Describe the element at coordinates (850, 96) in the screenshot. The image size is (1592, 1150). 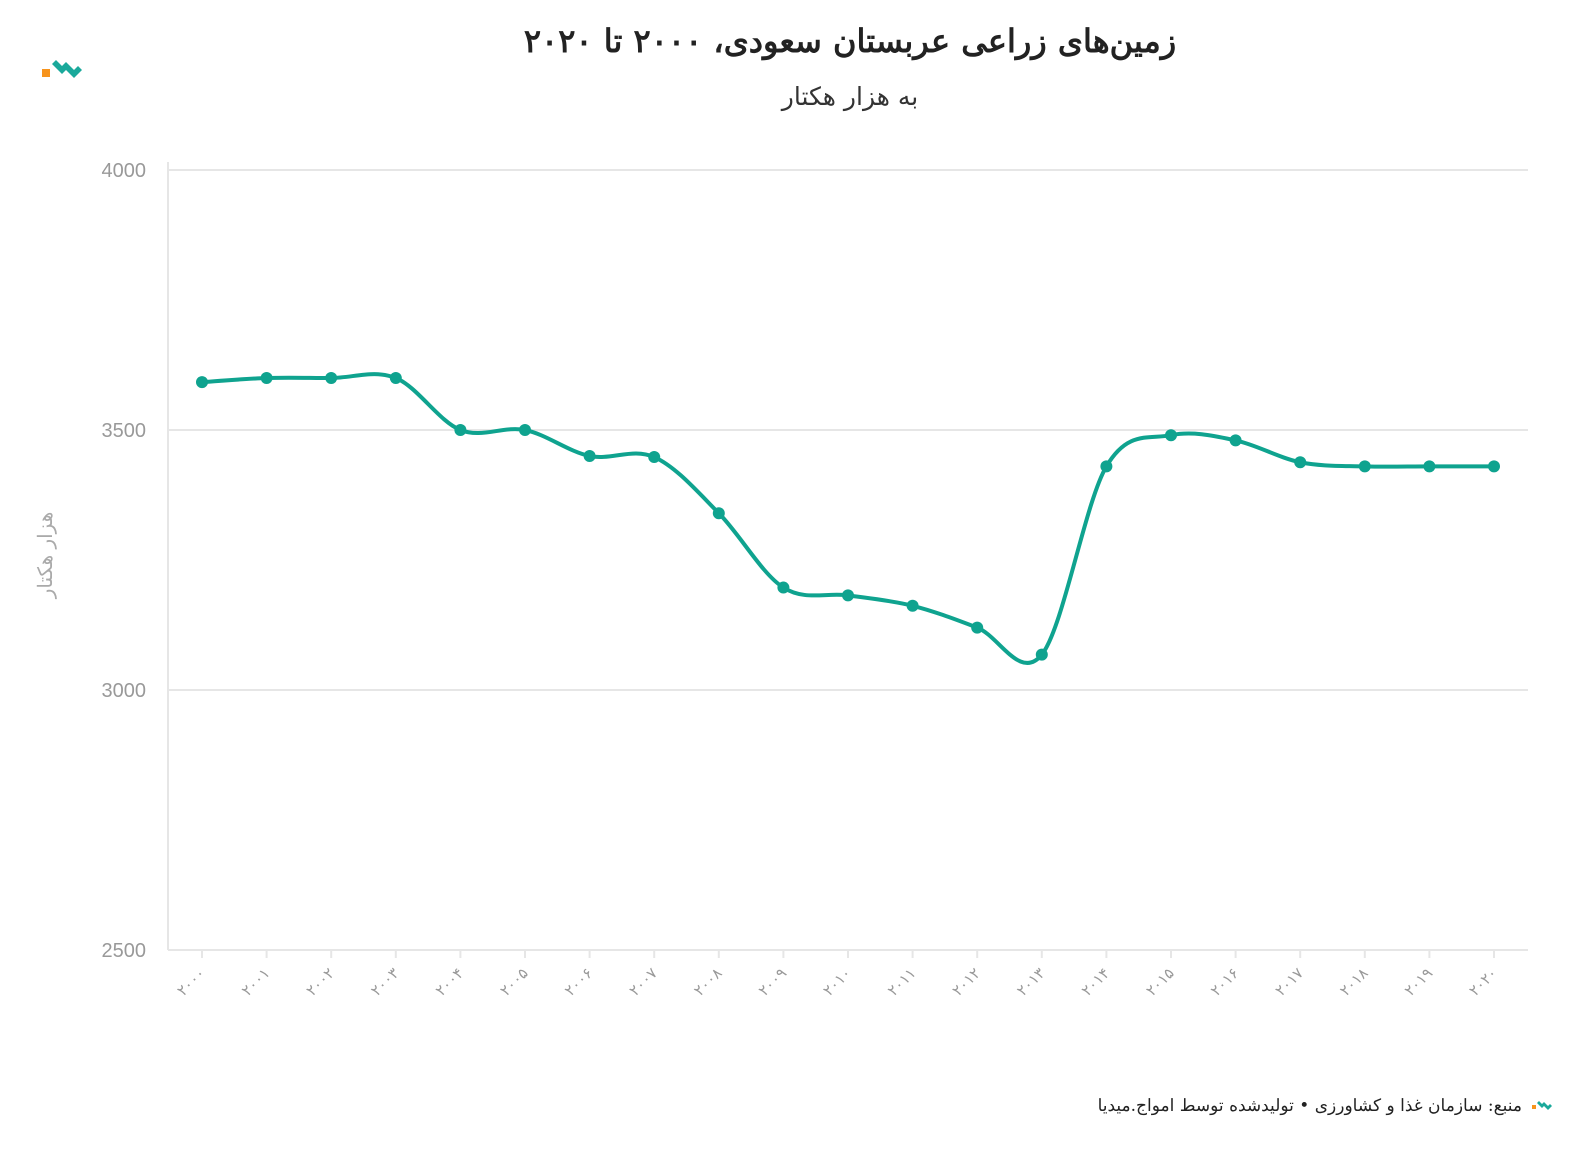
I see `chart-subtitle: به هزار هکتار` at that location.